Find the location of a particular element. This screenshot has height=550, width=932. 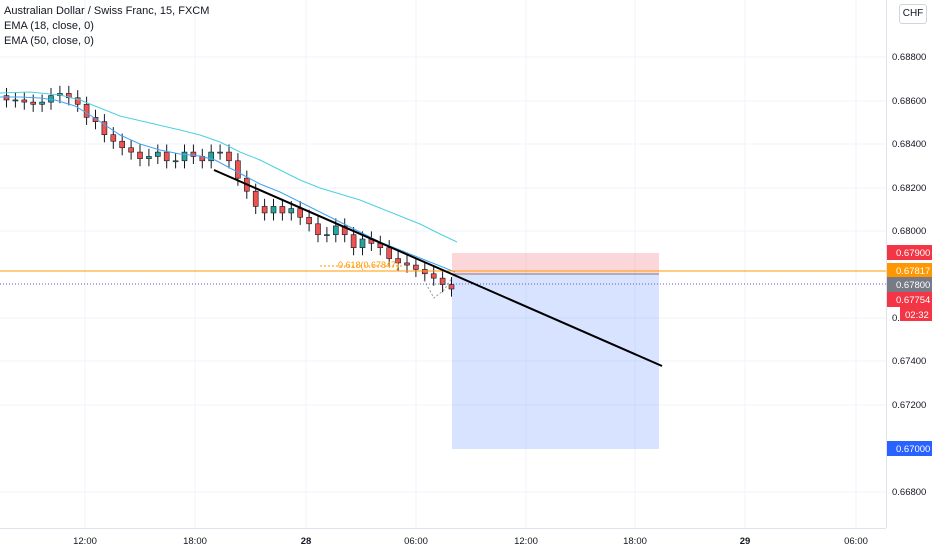

entry-badge-bg is located at coordinates (909, 284).